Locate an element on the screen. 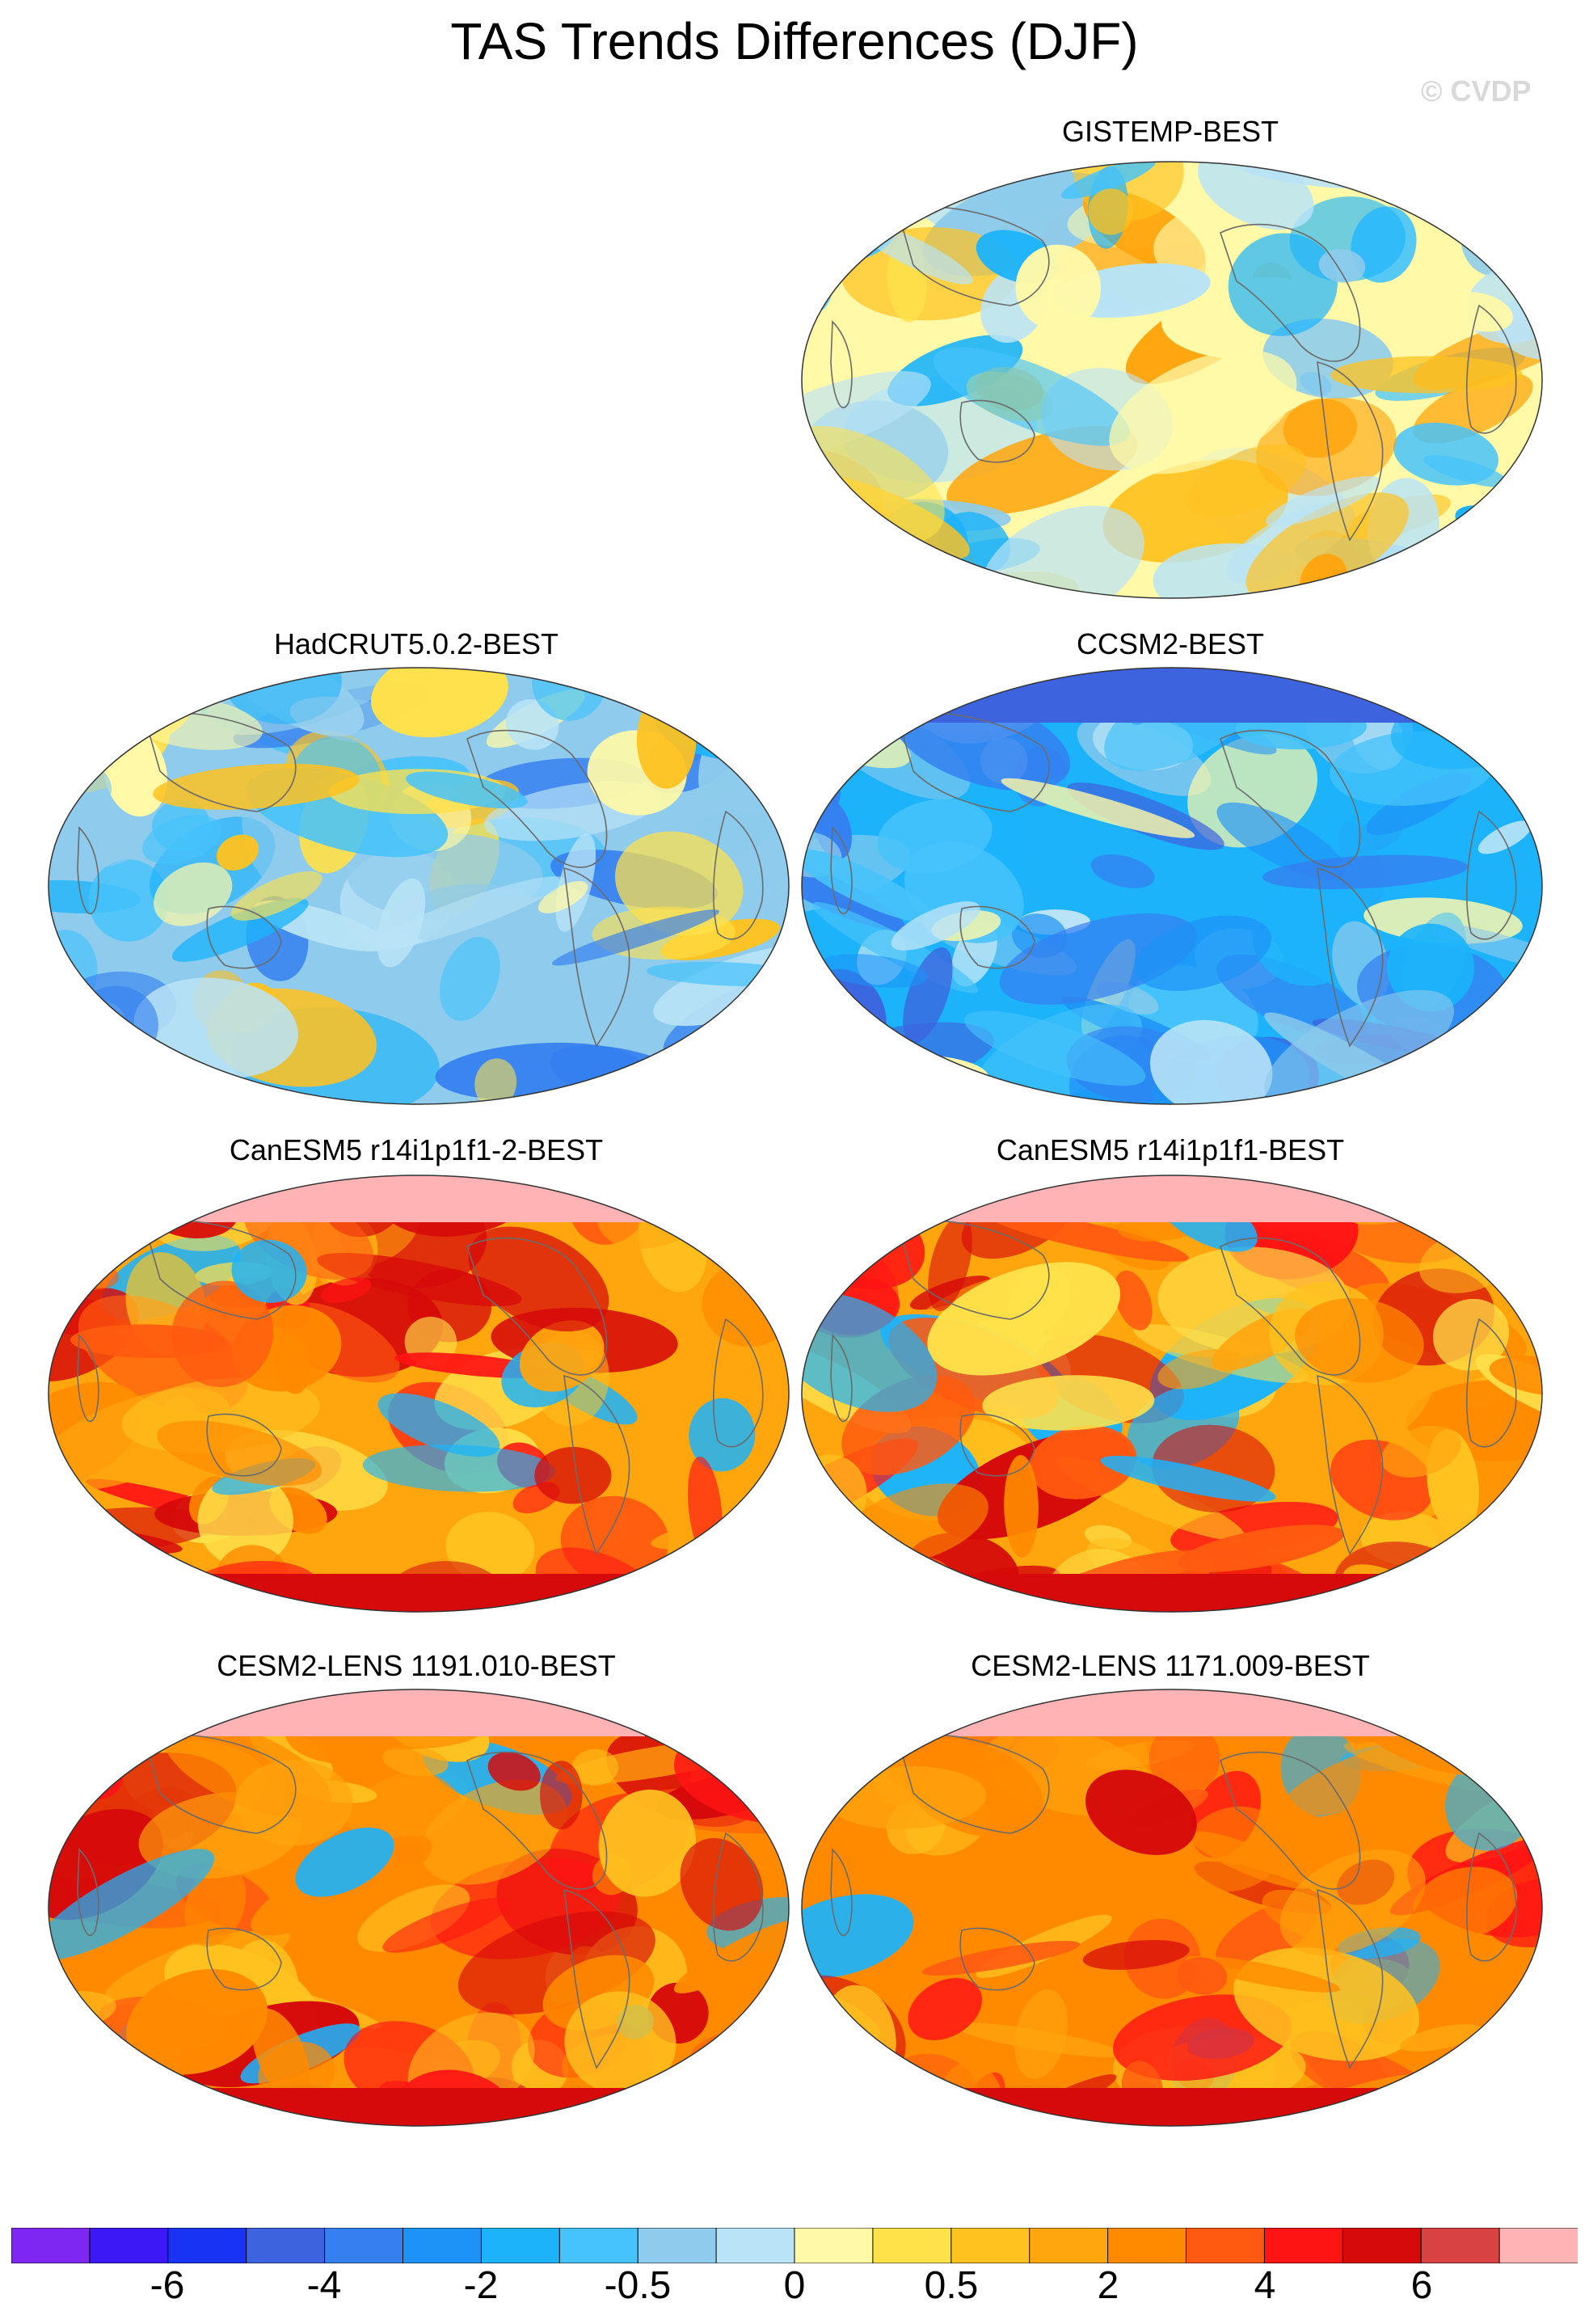 This screenshot has height=2324, width=1589. map-panel-gistemp is located at coordinates (1172, 380).